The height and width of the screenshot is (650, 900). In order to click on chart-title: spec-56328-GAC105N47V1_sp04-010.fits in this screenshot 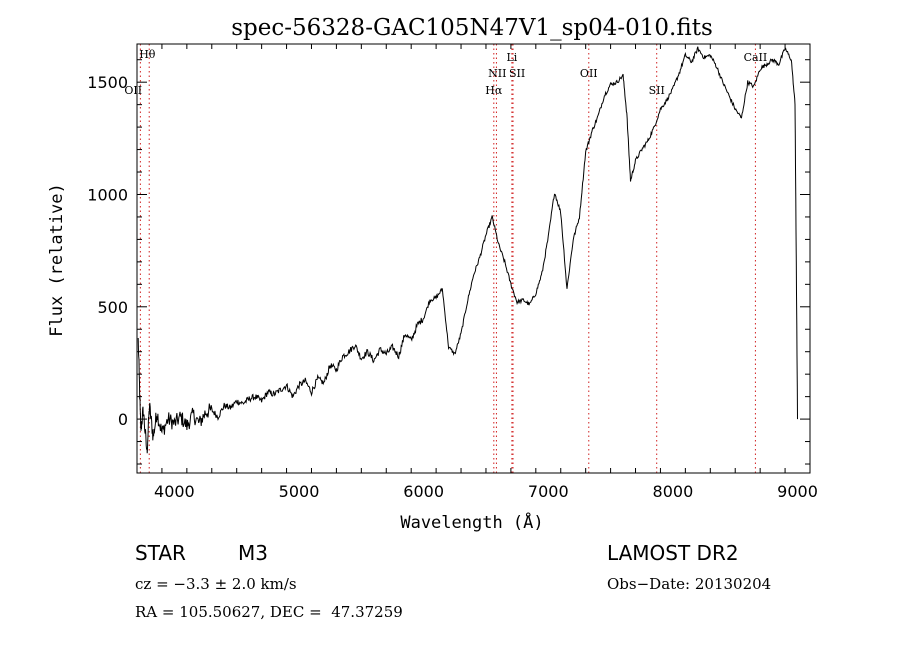, I will do `click(472, 28)`.